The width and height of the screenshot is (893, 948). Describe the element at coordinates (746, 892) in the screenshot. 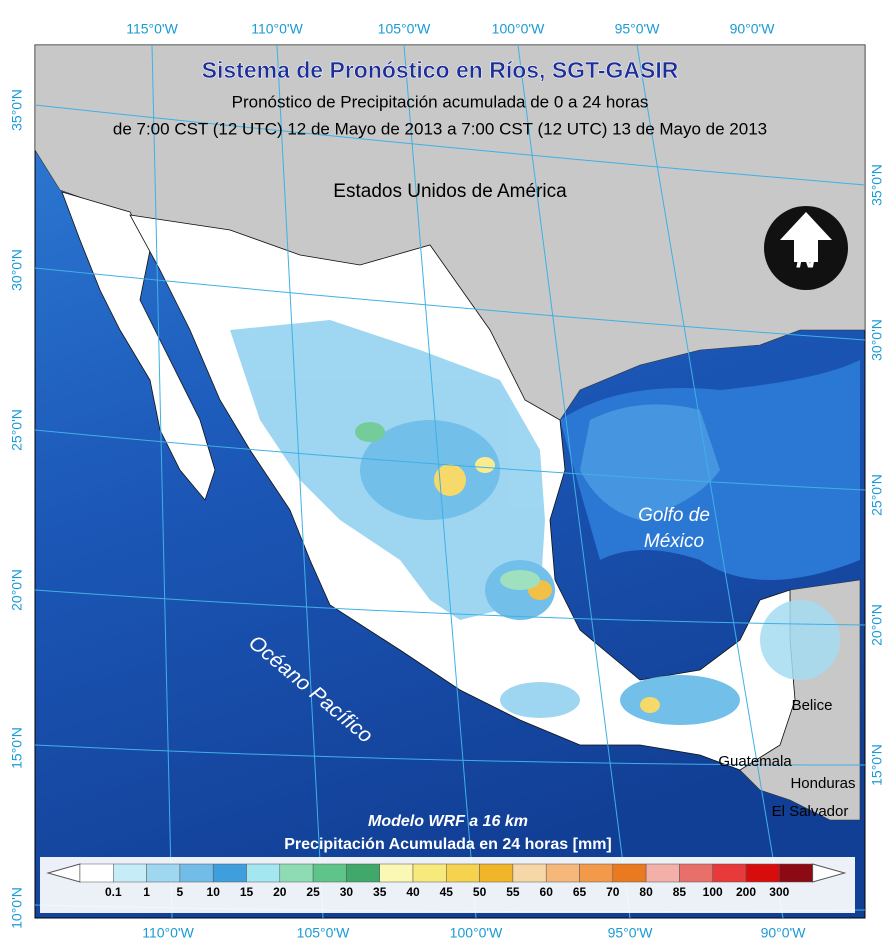

I see `legend-label: 200` at that location.